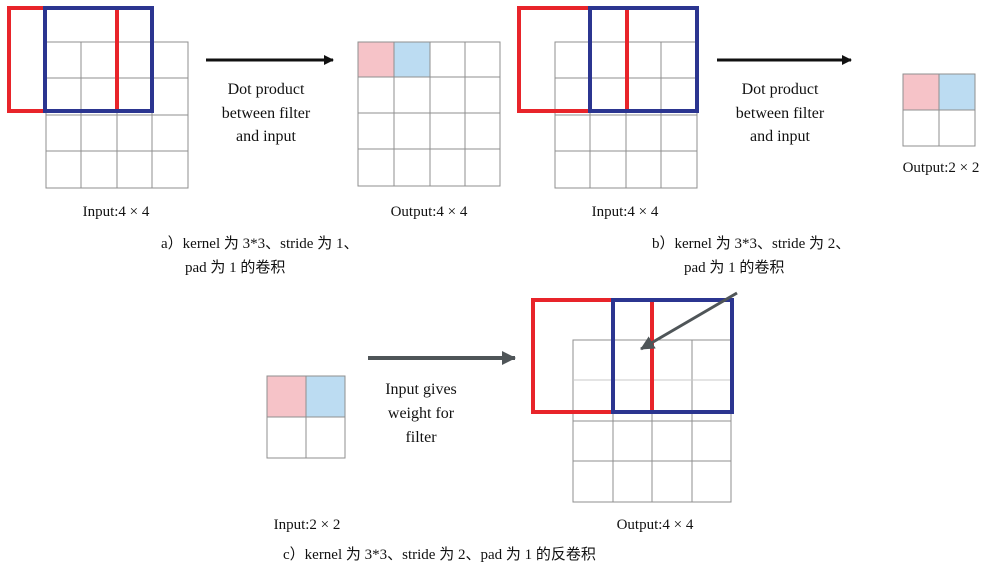  I want to click on panel-c-arrow-text-3: filter, so click(421, 437).